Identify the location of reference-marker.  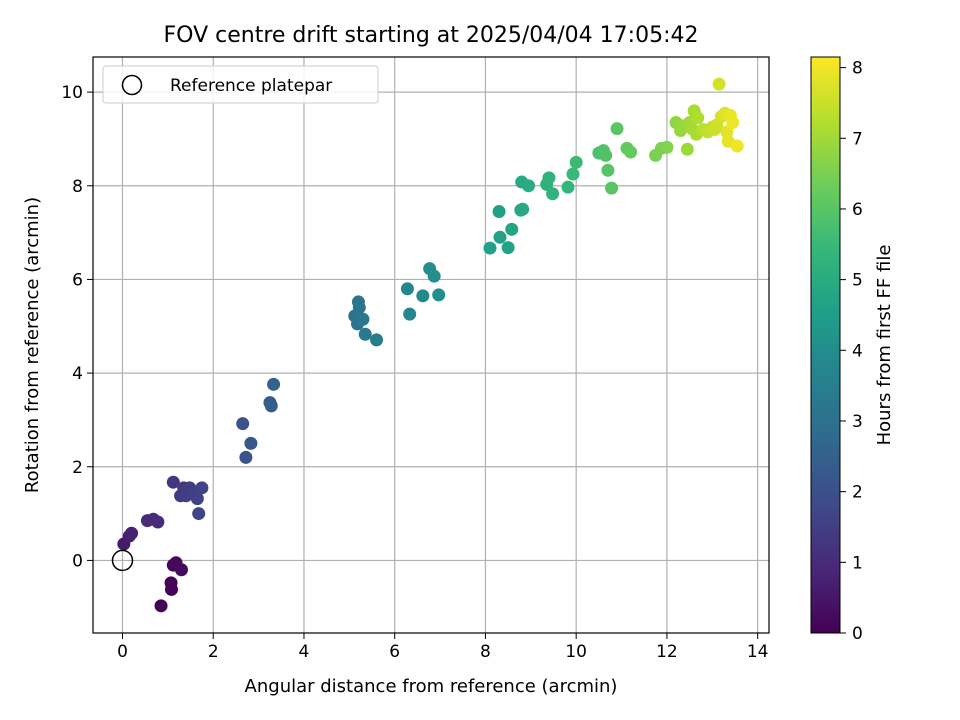
(122, 560).